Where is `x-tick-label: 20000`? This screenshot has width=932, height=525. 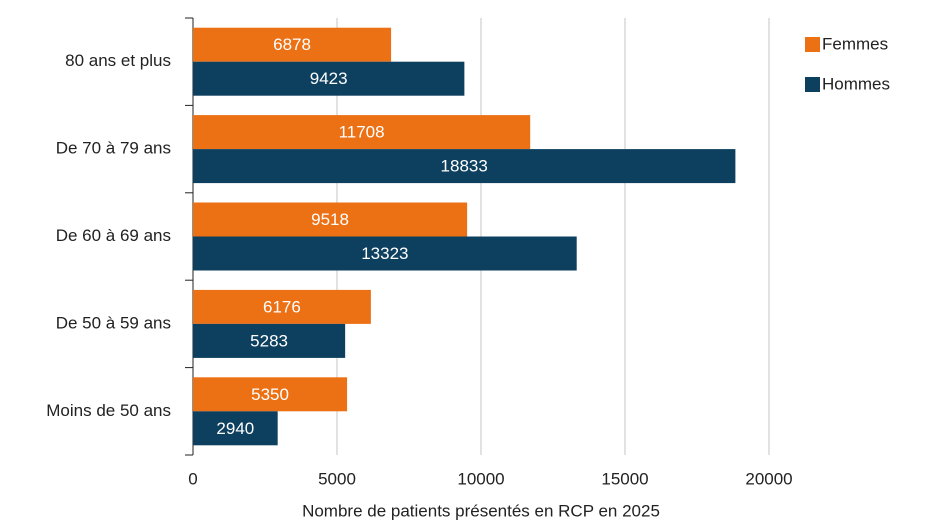
x-tick-label: 20000 is located at coordinates (768, 478).